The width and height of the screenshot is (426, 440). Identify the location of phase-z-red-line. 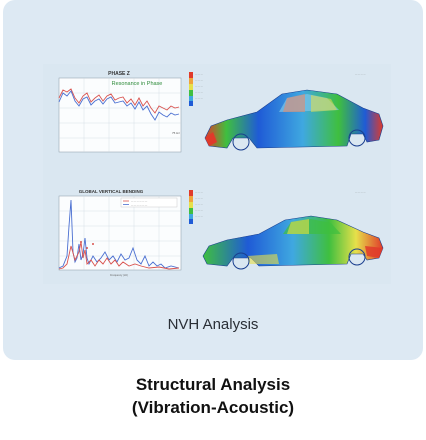
(119, 101).